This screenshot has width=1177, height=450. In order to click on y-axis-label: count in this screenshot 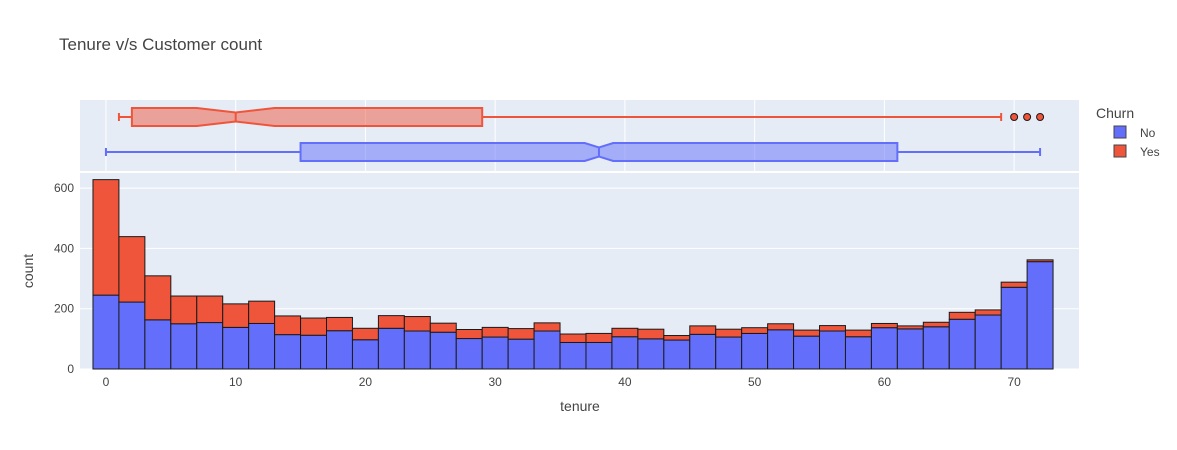, I will do `click(28, 271)`.